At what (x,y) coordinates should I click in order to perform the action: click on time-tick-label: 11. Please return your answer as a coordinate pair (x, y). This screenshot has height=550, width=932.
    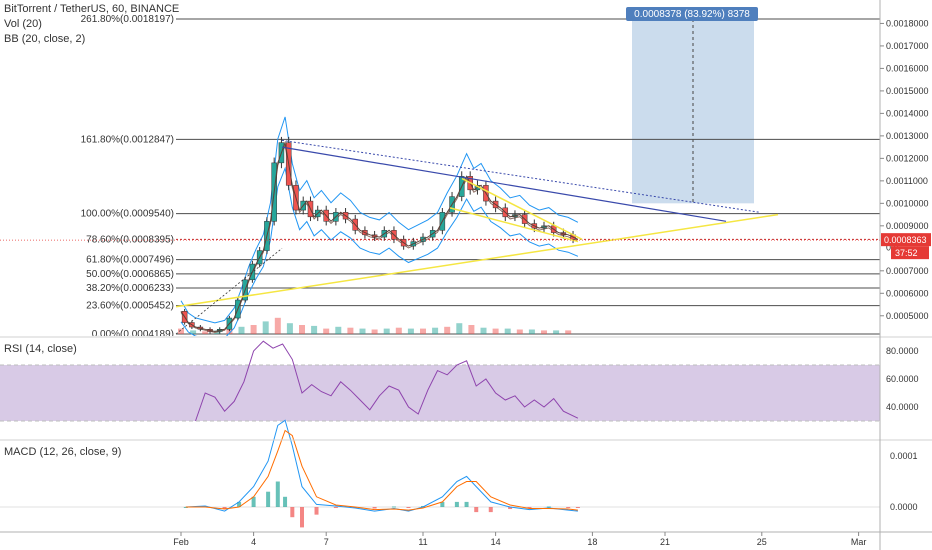
    Looking at the image, I should click on (422, 542).